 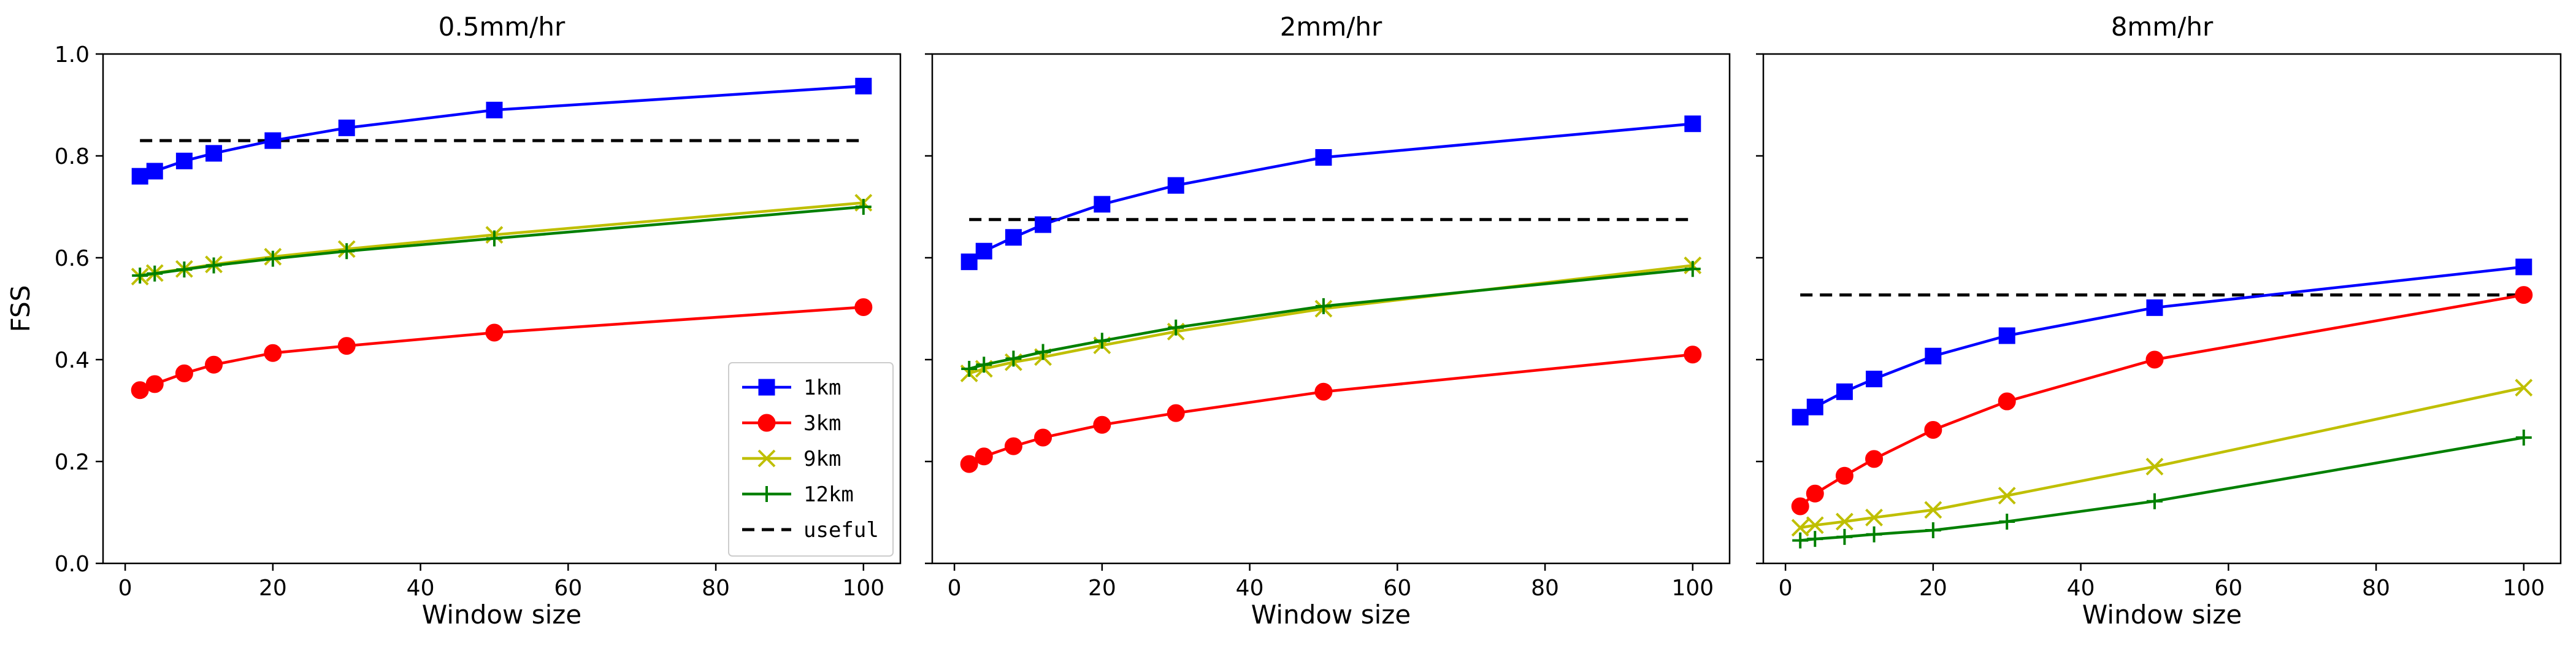 I want to click on legend-marker-12km, so click(x=767, y=494).